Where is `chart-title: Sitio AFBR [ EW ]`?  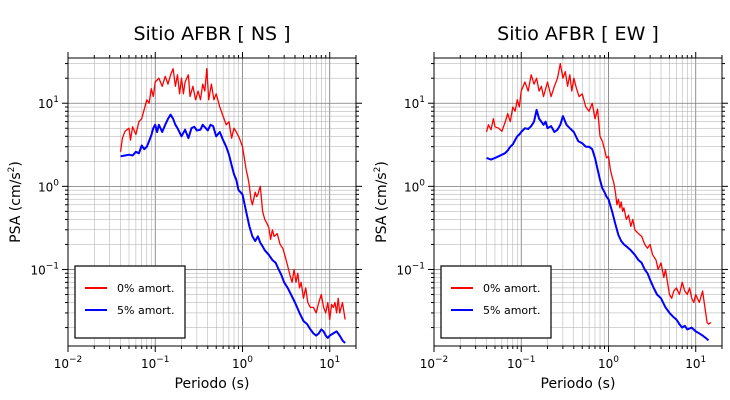
chart-title: Sitio AFBR [ EW ] is located at coordinates (578, 34).